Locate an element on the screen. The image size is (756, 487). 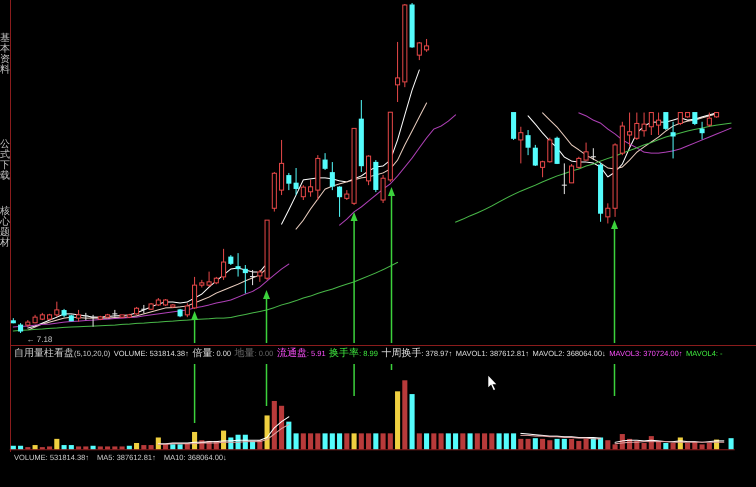
annotation: 基本资料 is located at coordinates (5, 54).